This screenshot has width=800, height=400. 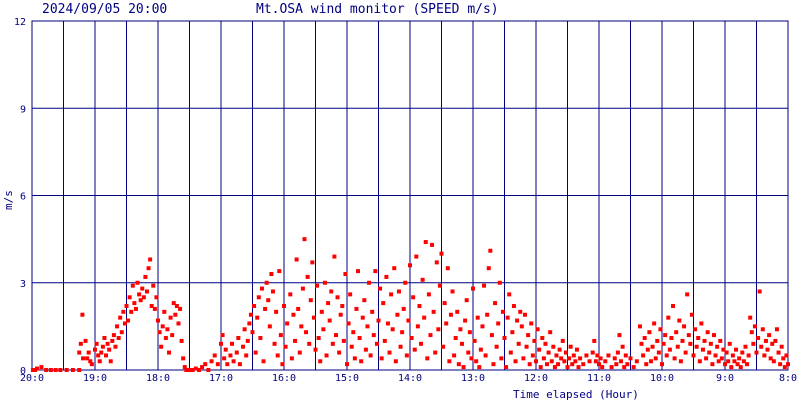 What do you see at coordinates (473, 378) in the screenshot?
I see `x-tick-label: 13:0` at bounding box center [473, 378].